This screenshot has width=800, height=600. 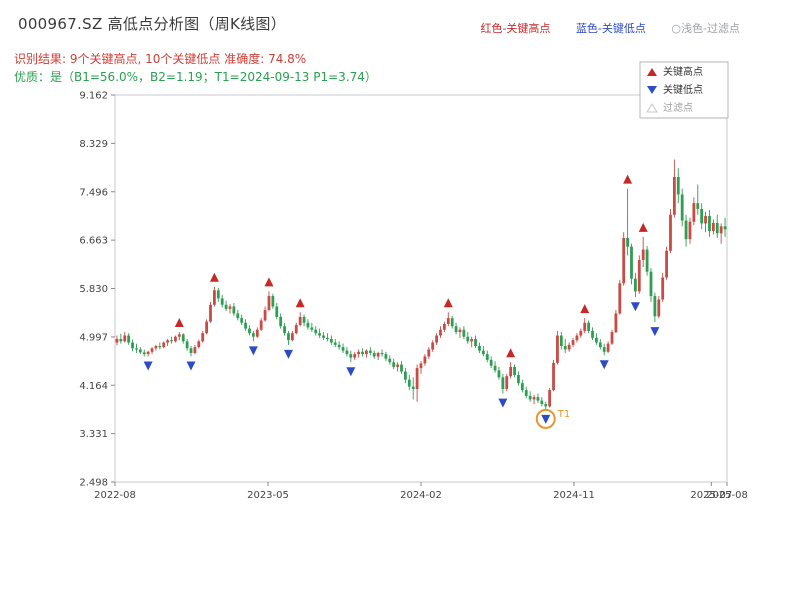 What do you see at coordinates (93, 96) in the screenshot?
I see `y-tick-label: 9.162` at bounding box center [93, 96].